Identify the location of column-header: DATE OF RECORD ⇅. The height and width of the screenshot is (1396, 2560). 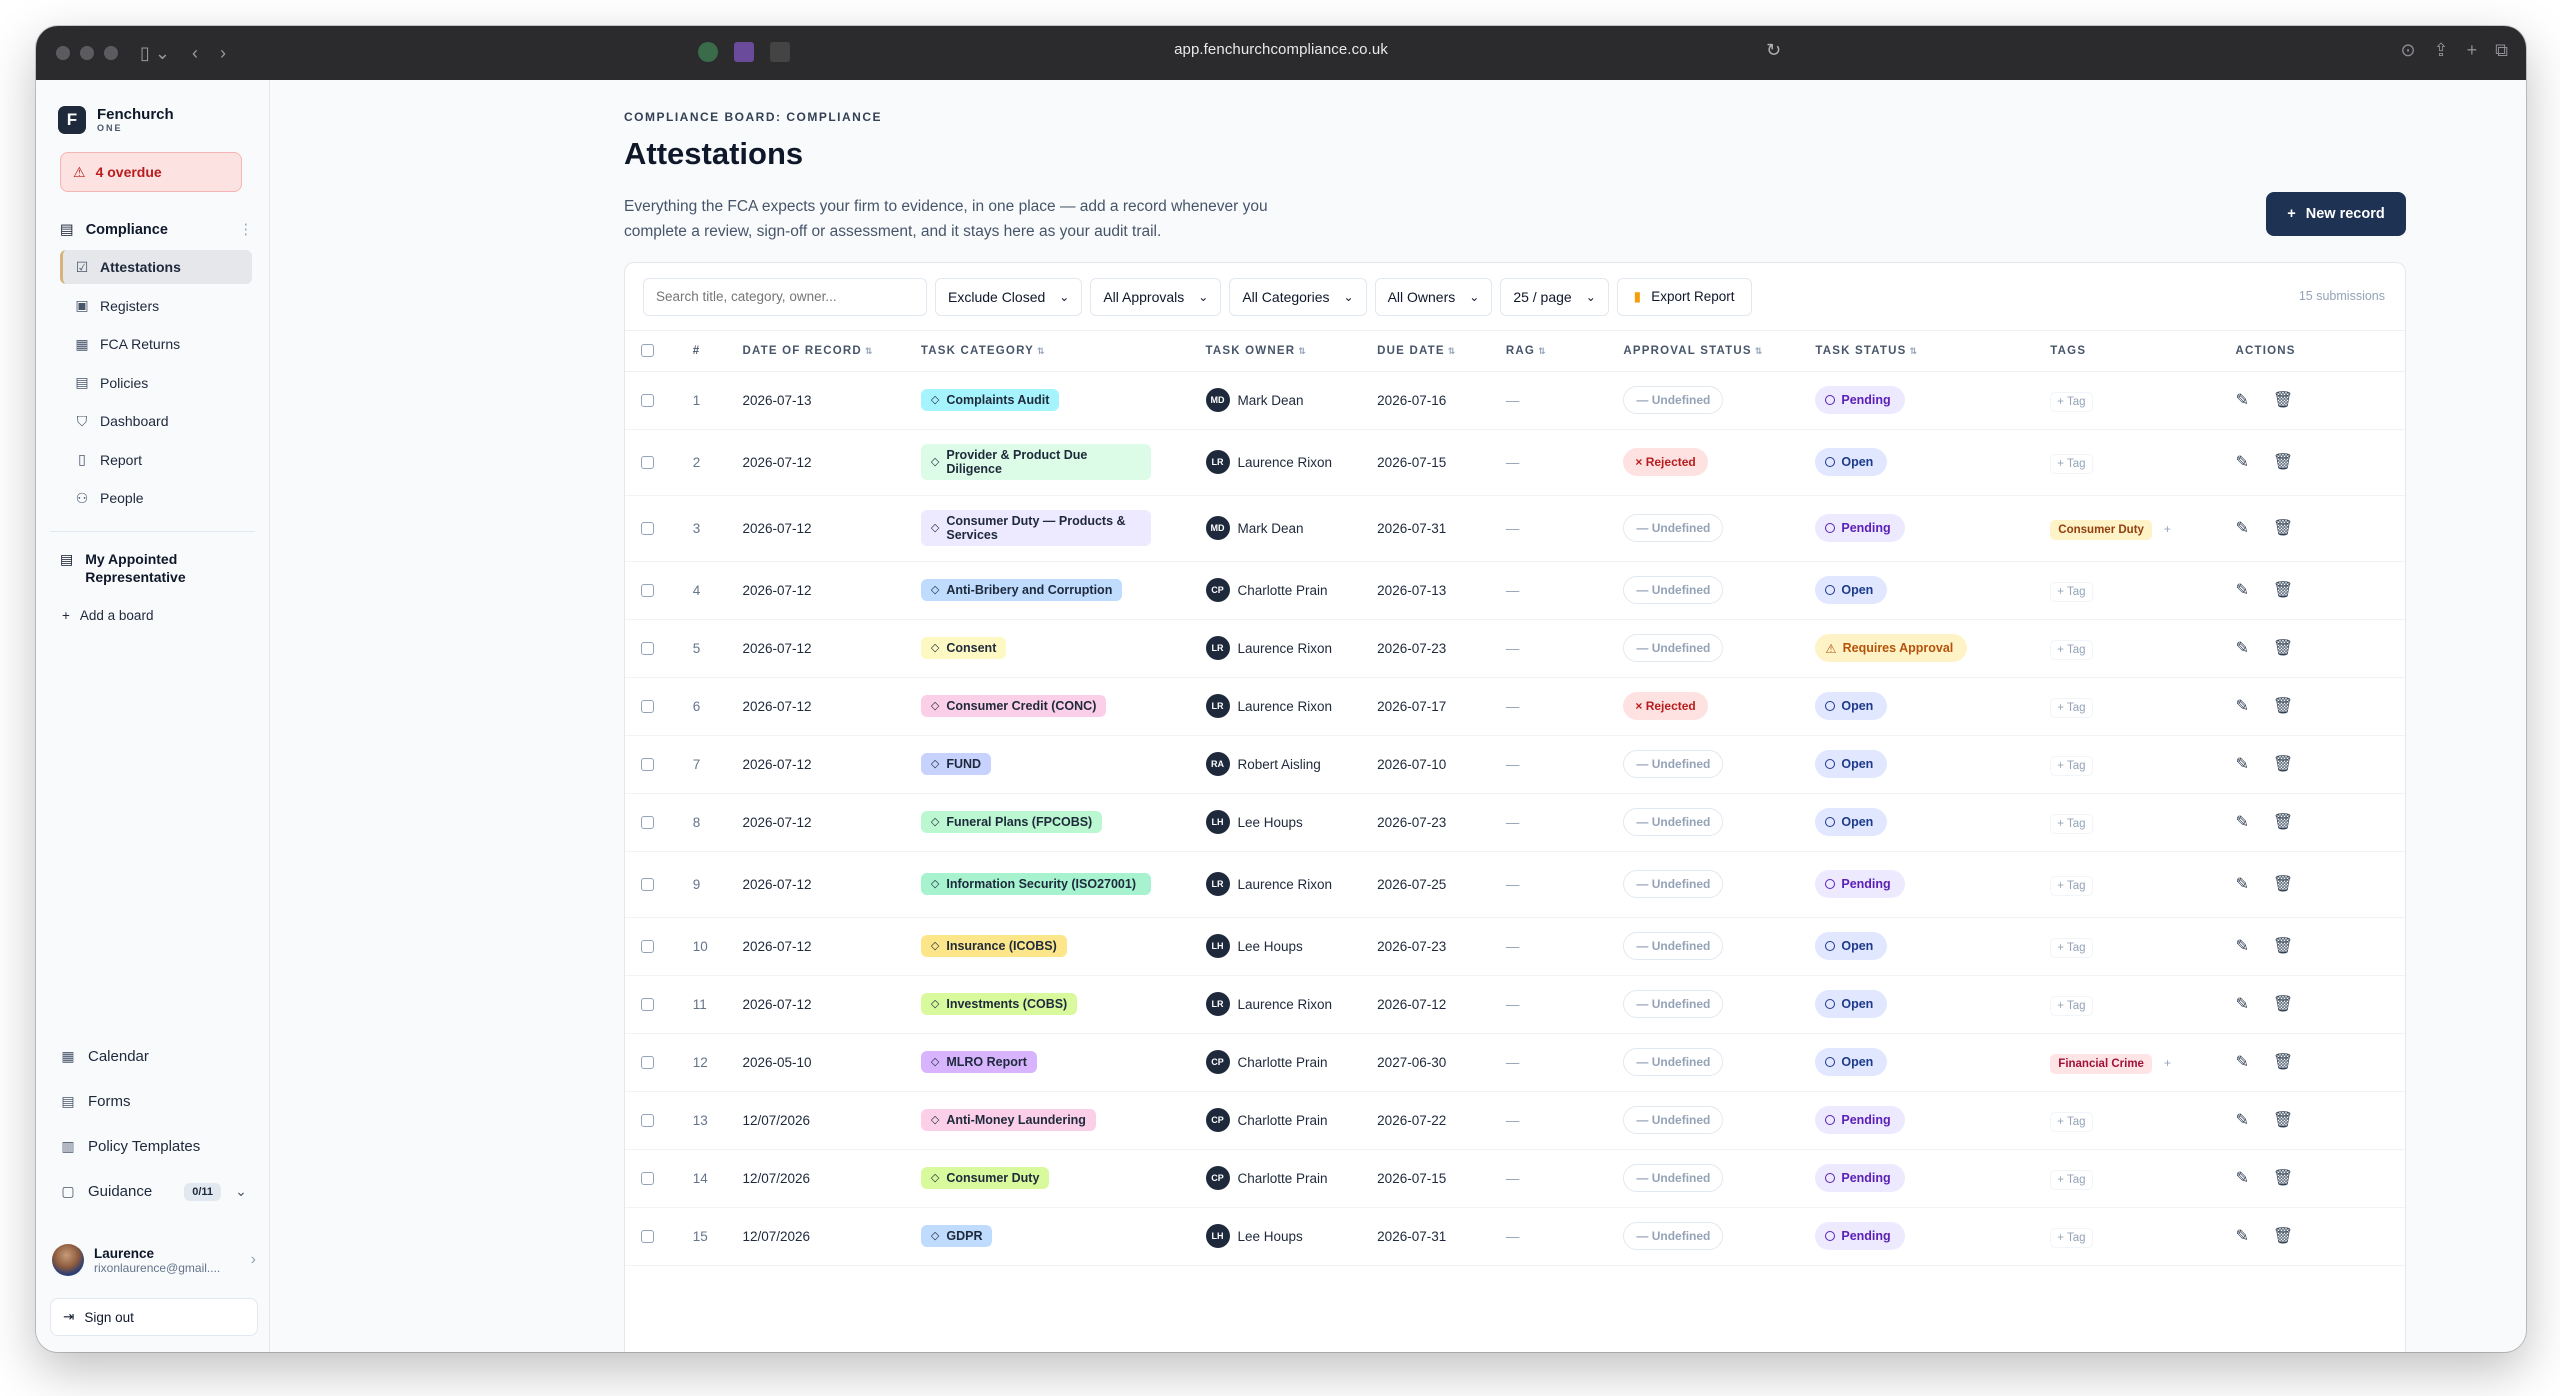
(831, 351).